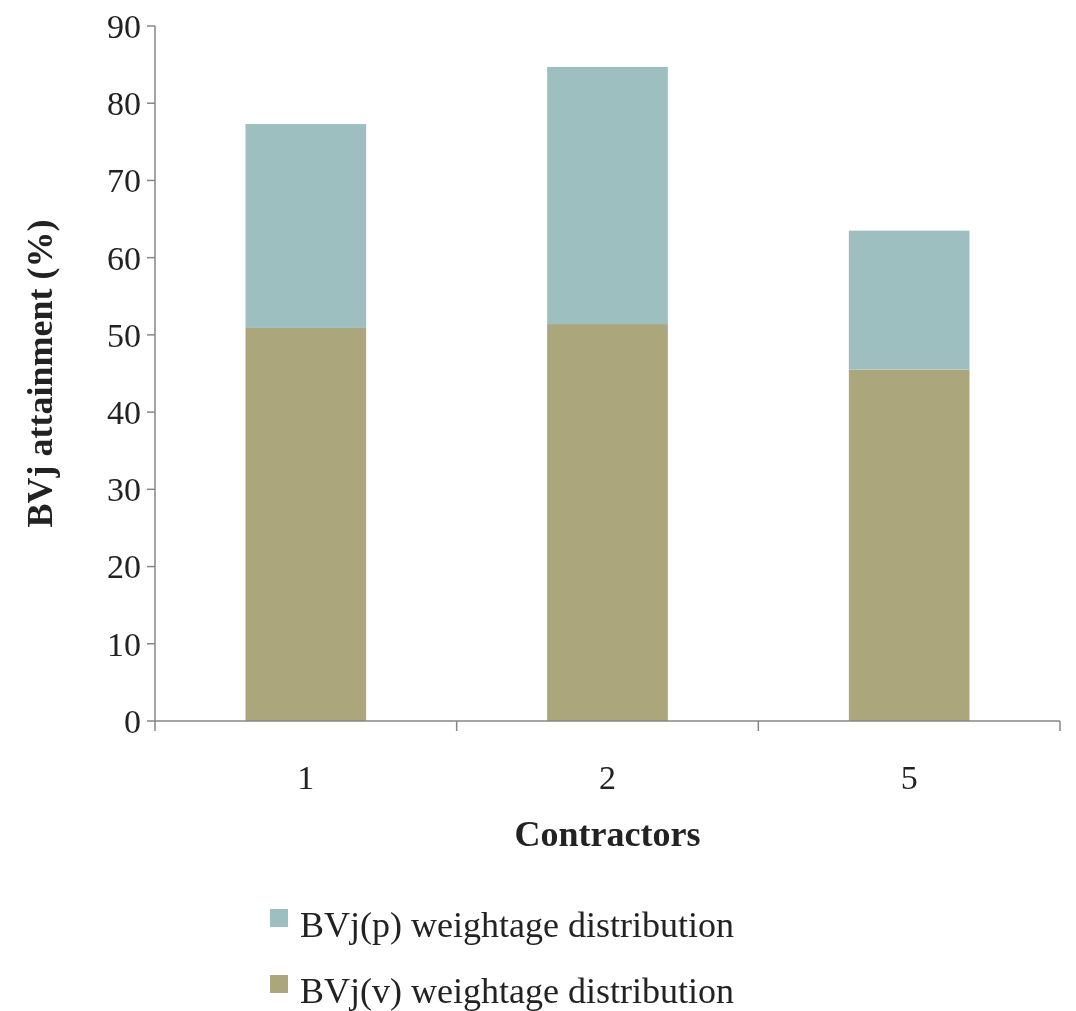 This screenshot has width=1076, height=1011. What do you see at coordinates (607, 777) in the screenshot?
I see `x-tick-label: 2` at bounding box center [607, 777].